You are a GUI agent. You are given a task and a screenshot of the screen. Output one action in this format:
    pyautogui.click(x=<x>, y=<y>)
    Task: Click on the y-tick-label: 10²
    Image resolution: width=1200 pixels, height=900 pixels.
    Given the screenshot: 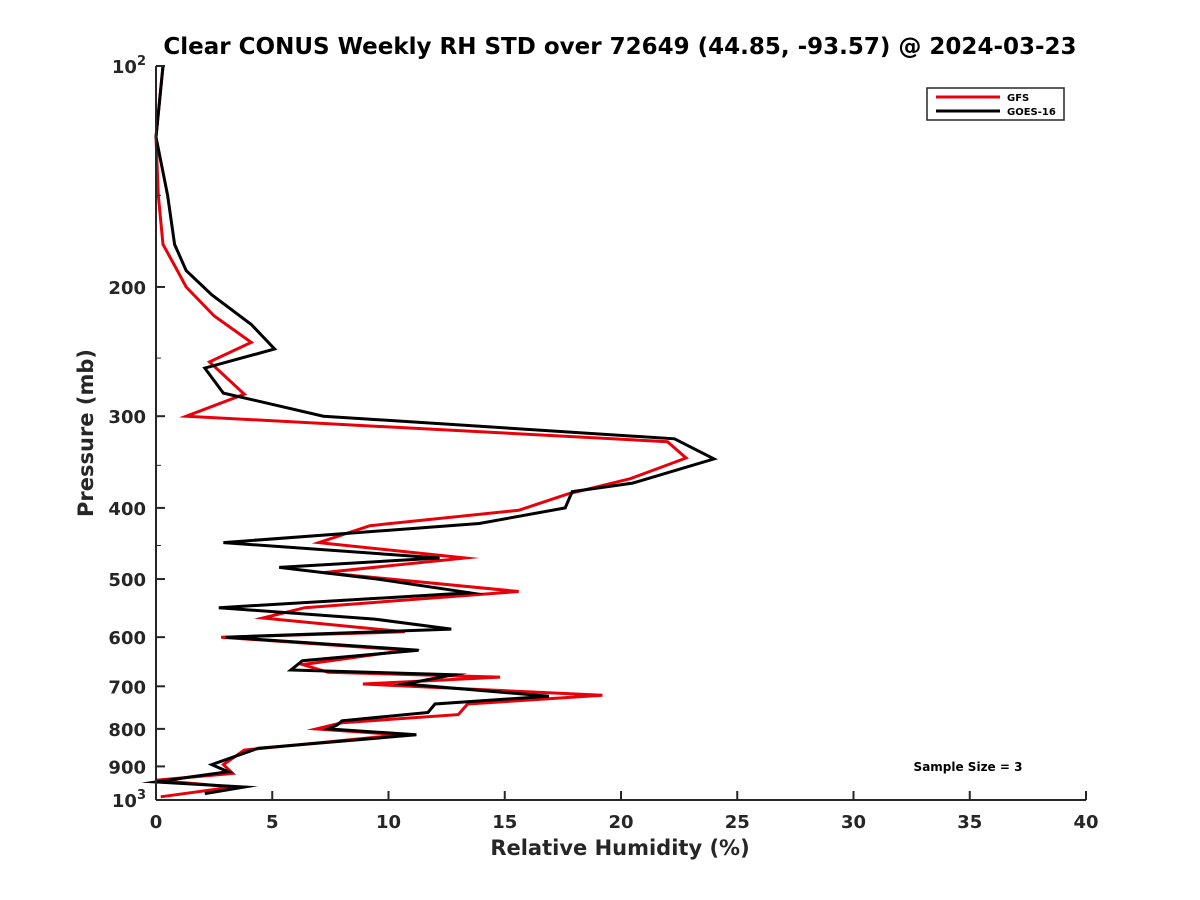 What is the action you would take?
    pyautogui.click(x=129, y=66)
    